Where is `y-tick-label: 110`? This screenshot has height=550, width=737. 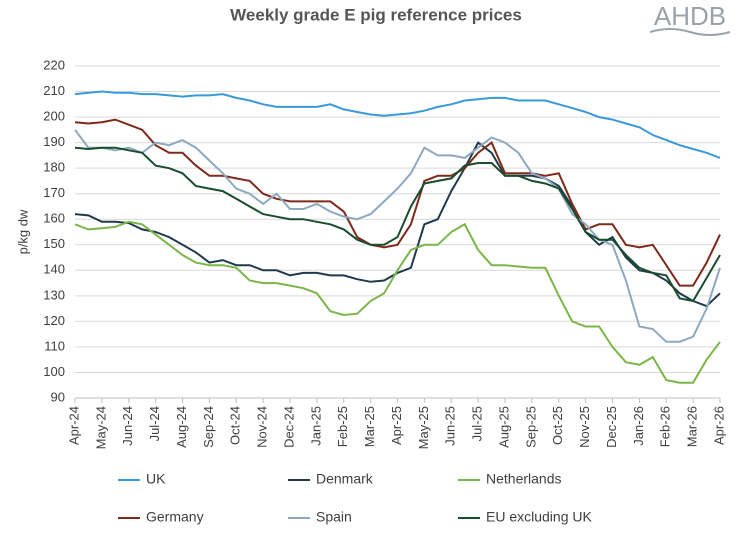 y-tick-label: 110 is located at coordinates (54, 345).